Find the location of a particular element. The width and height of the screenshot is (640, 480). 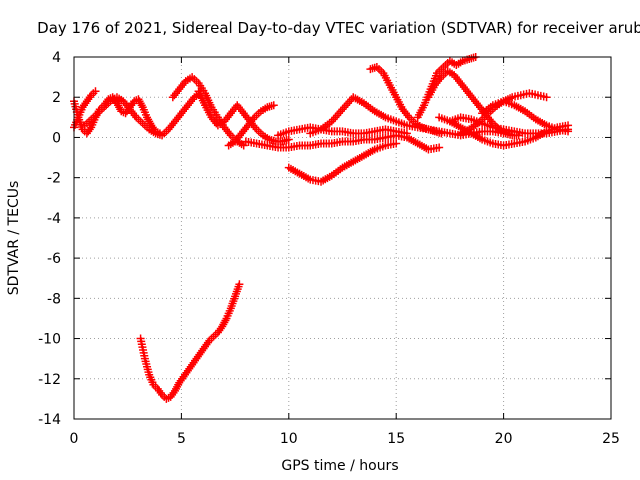

y-tick-label: -10 is located at coordinates (49, 340).